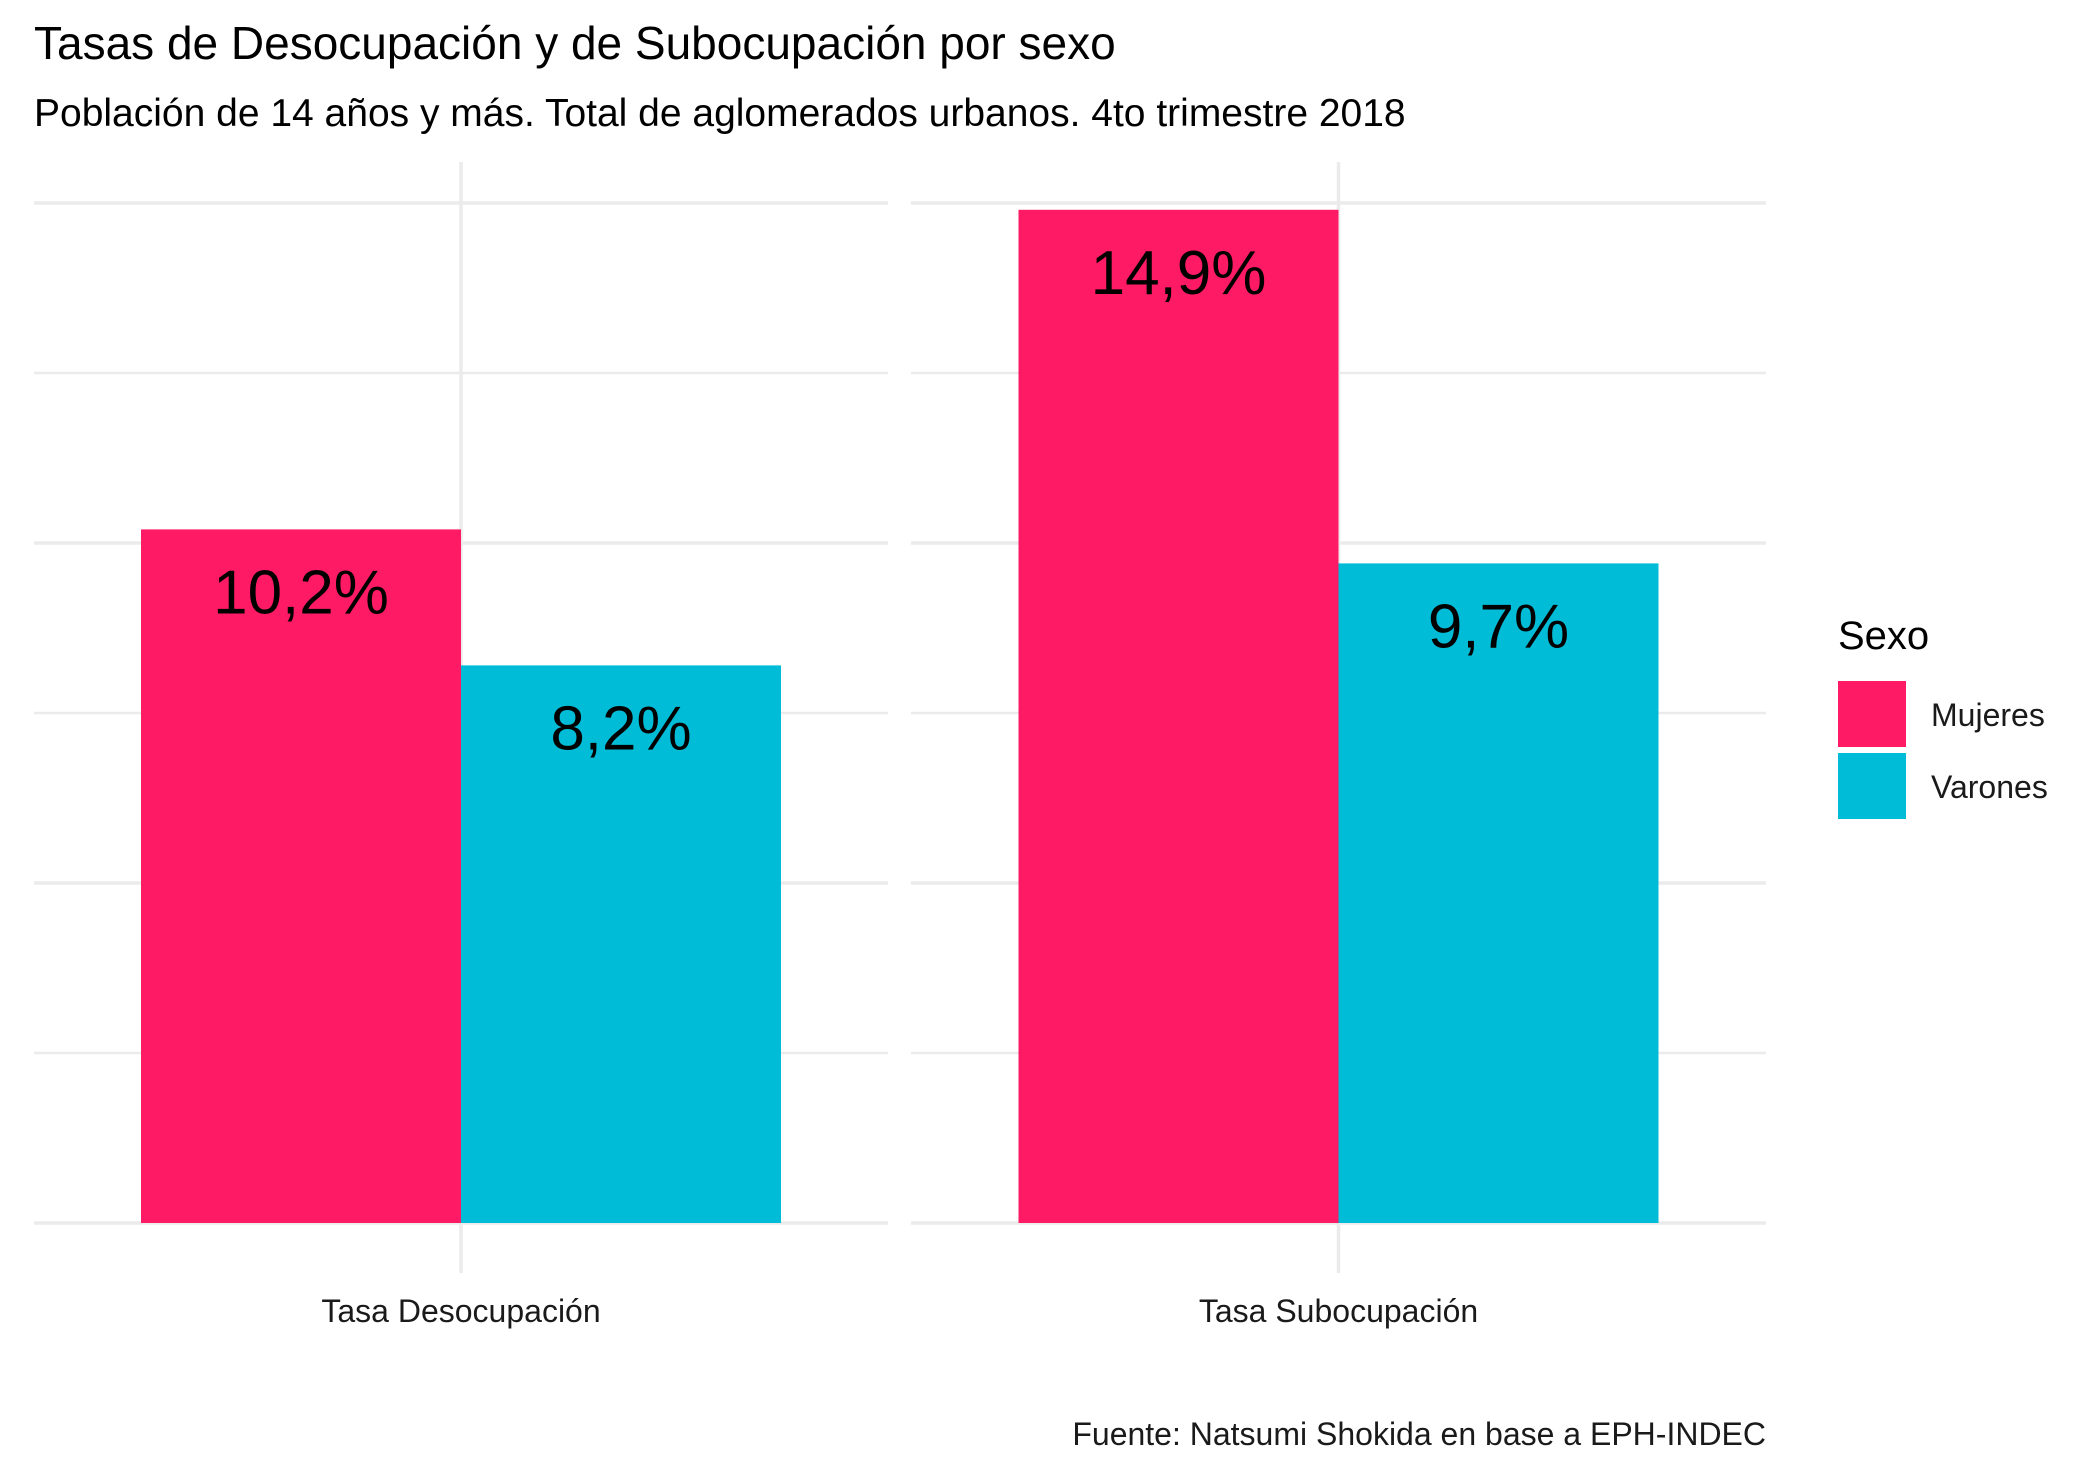 The image size is (2100, 1469). What do you see at coordinates (1179, 273) in the screenshot?
I see `bar-data-label: 14,9%` at bounding box center [1179, 273].